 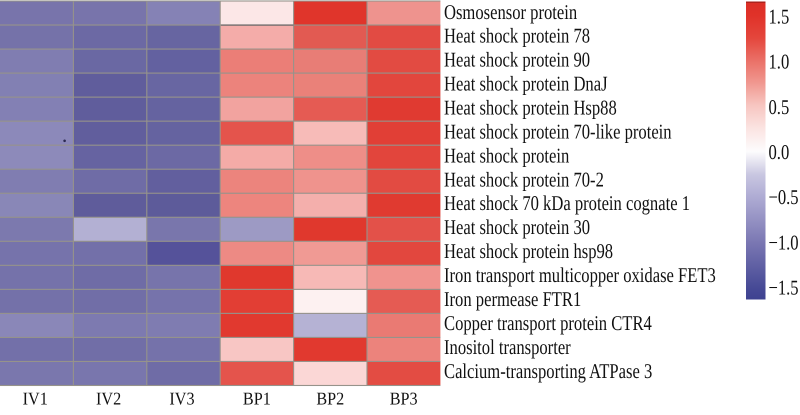 I want to click on svg-text: Iron permease FTR1, so click(x=512, y=299).